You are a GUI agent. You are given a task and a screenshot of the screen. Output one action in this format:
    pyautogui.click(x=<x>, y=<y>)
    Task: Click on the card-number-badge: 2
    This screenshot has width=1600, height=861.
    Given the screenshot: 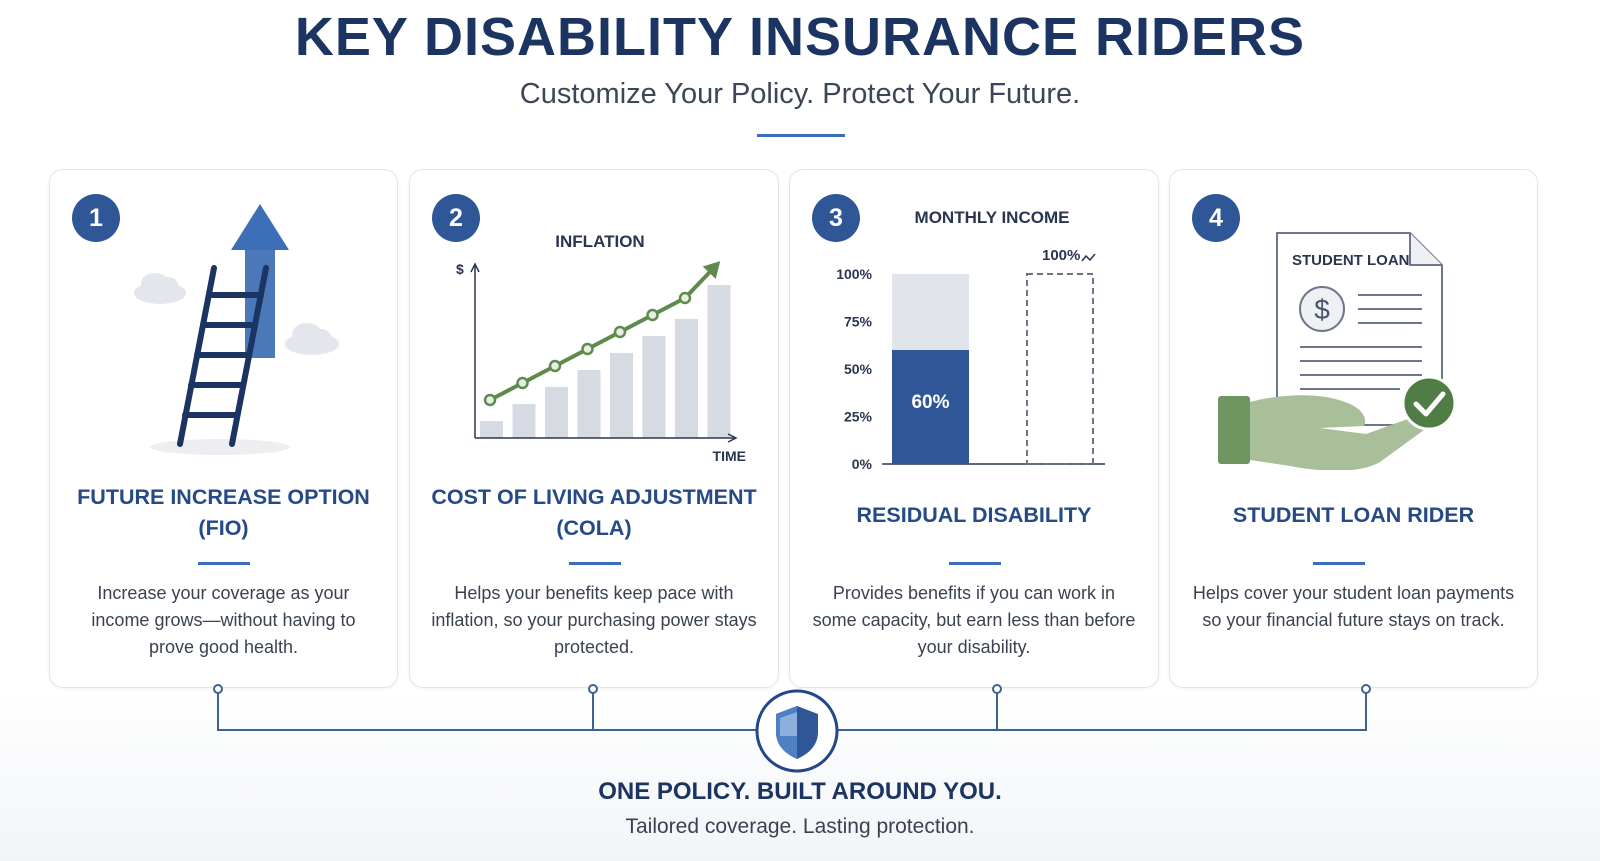 What is the action you would take?
    pyautogui.click(x=456, y=218)
    